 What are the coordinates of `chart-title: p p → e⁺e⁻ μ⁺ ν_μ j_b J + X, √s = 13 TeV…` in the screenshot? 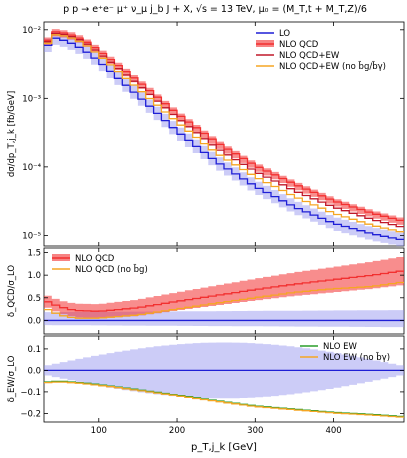 It's located at (215, 9).